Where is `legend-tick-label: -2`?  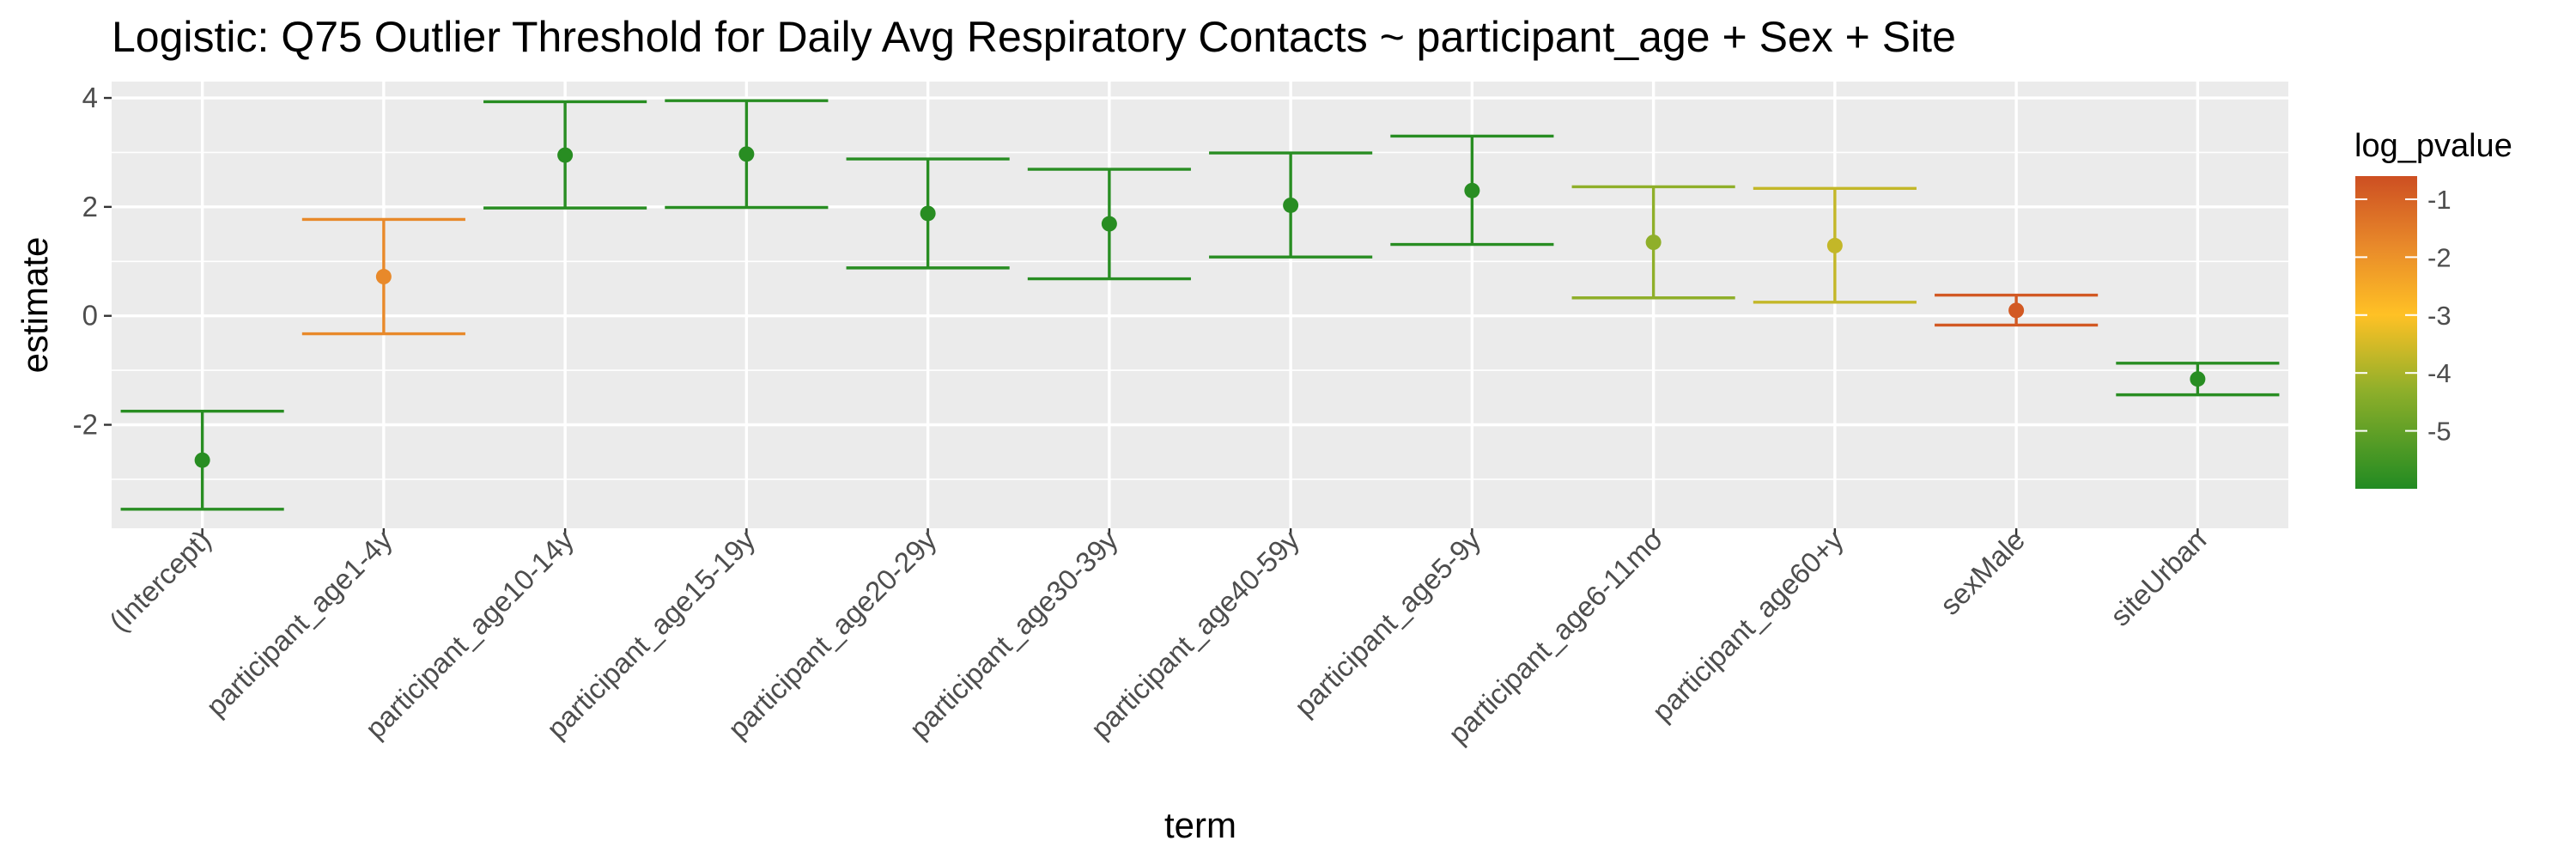 legend-tick-label: -2 is located at coordinates (2439, 257).